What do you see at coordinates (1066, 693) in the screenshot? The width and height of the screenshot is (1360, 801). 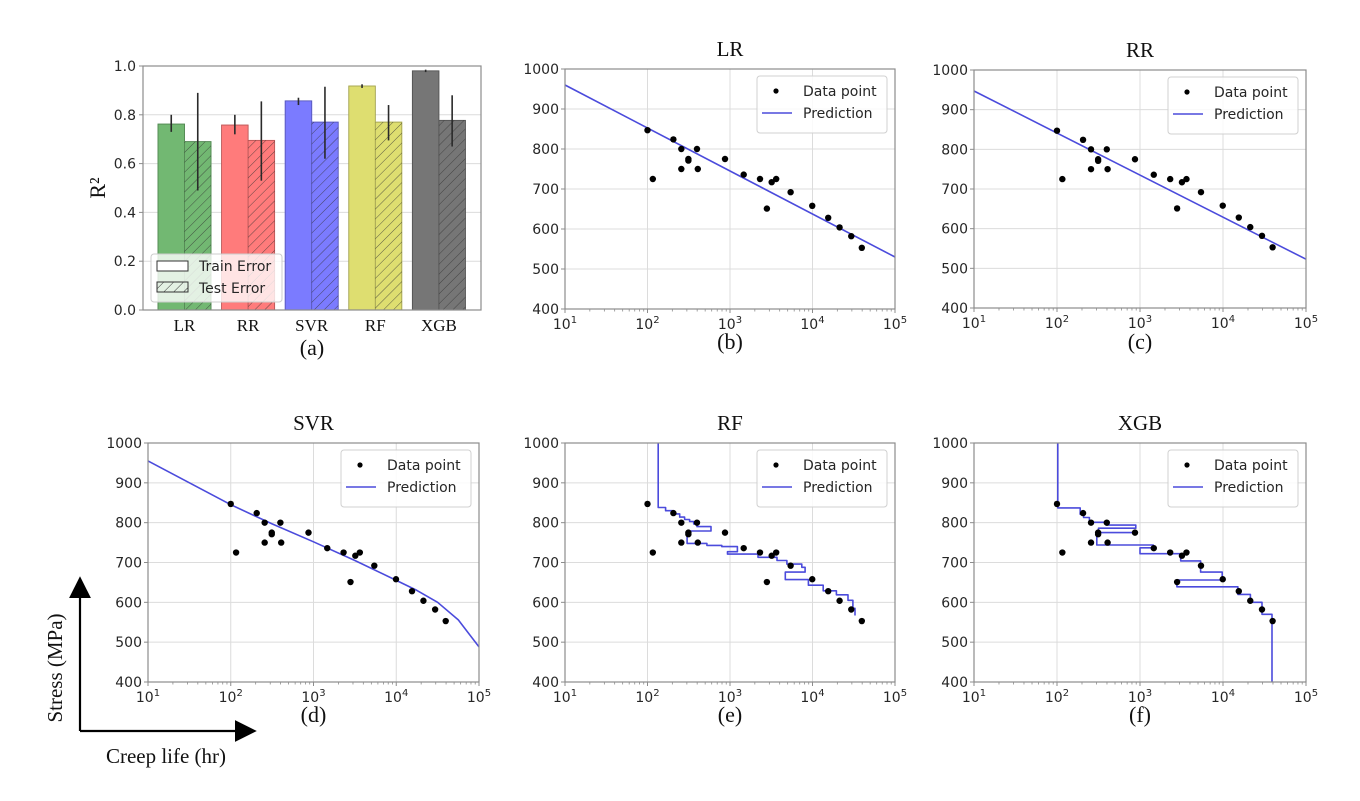 I see `f-x-tick-exponent: 2` at bounding box center [1066, 693].